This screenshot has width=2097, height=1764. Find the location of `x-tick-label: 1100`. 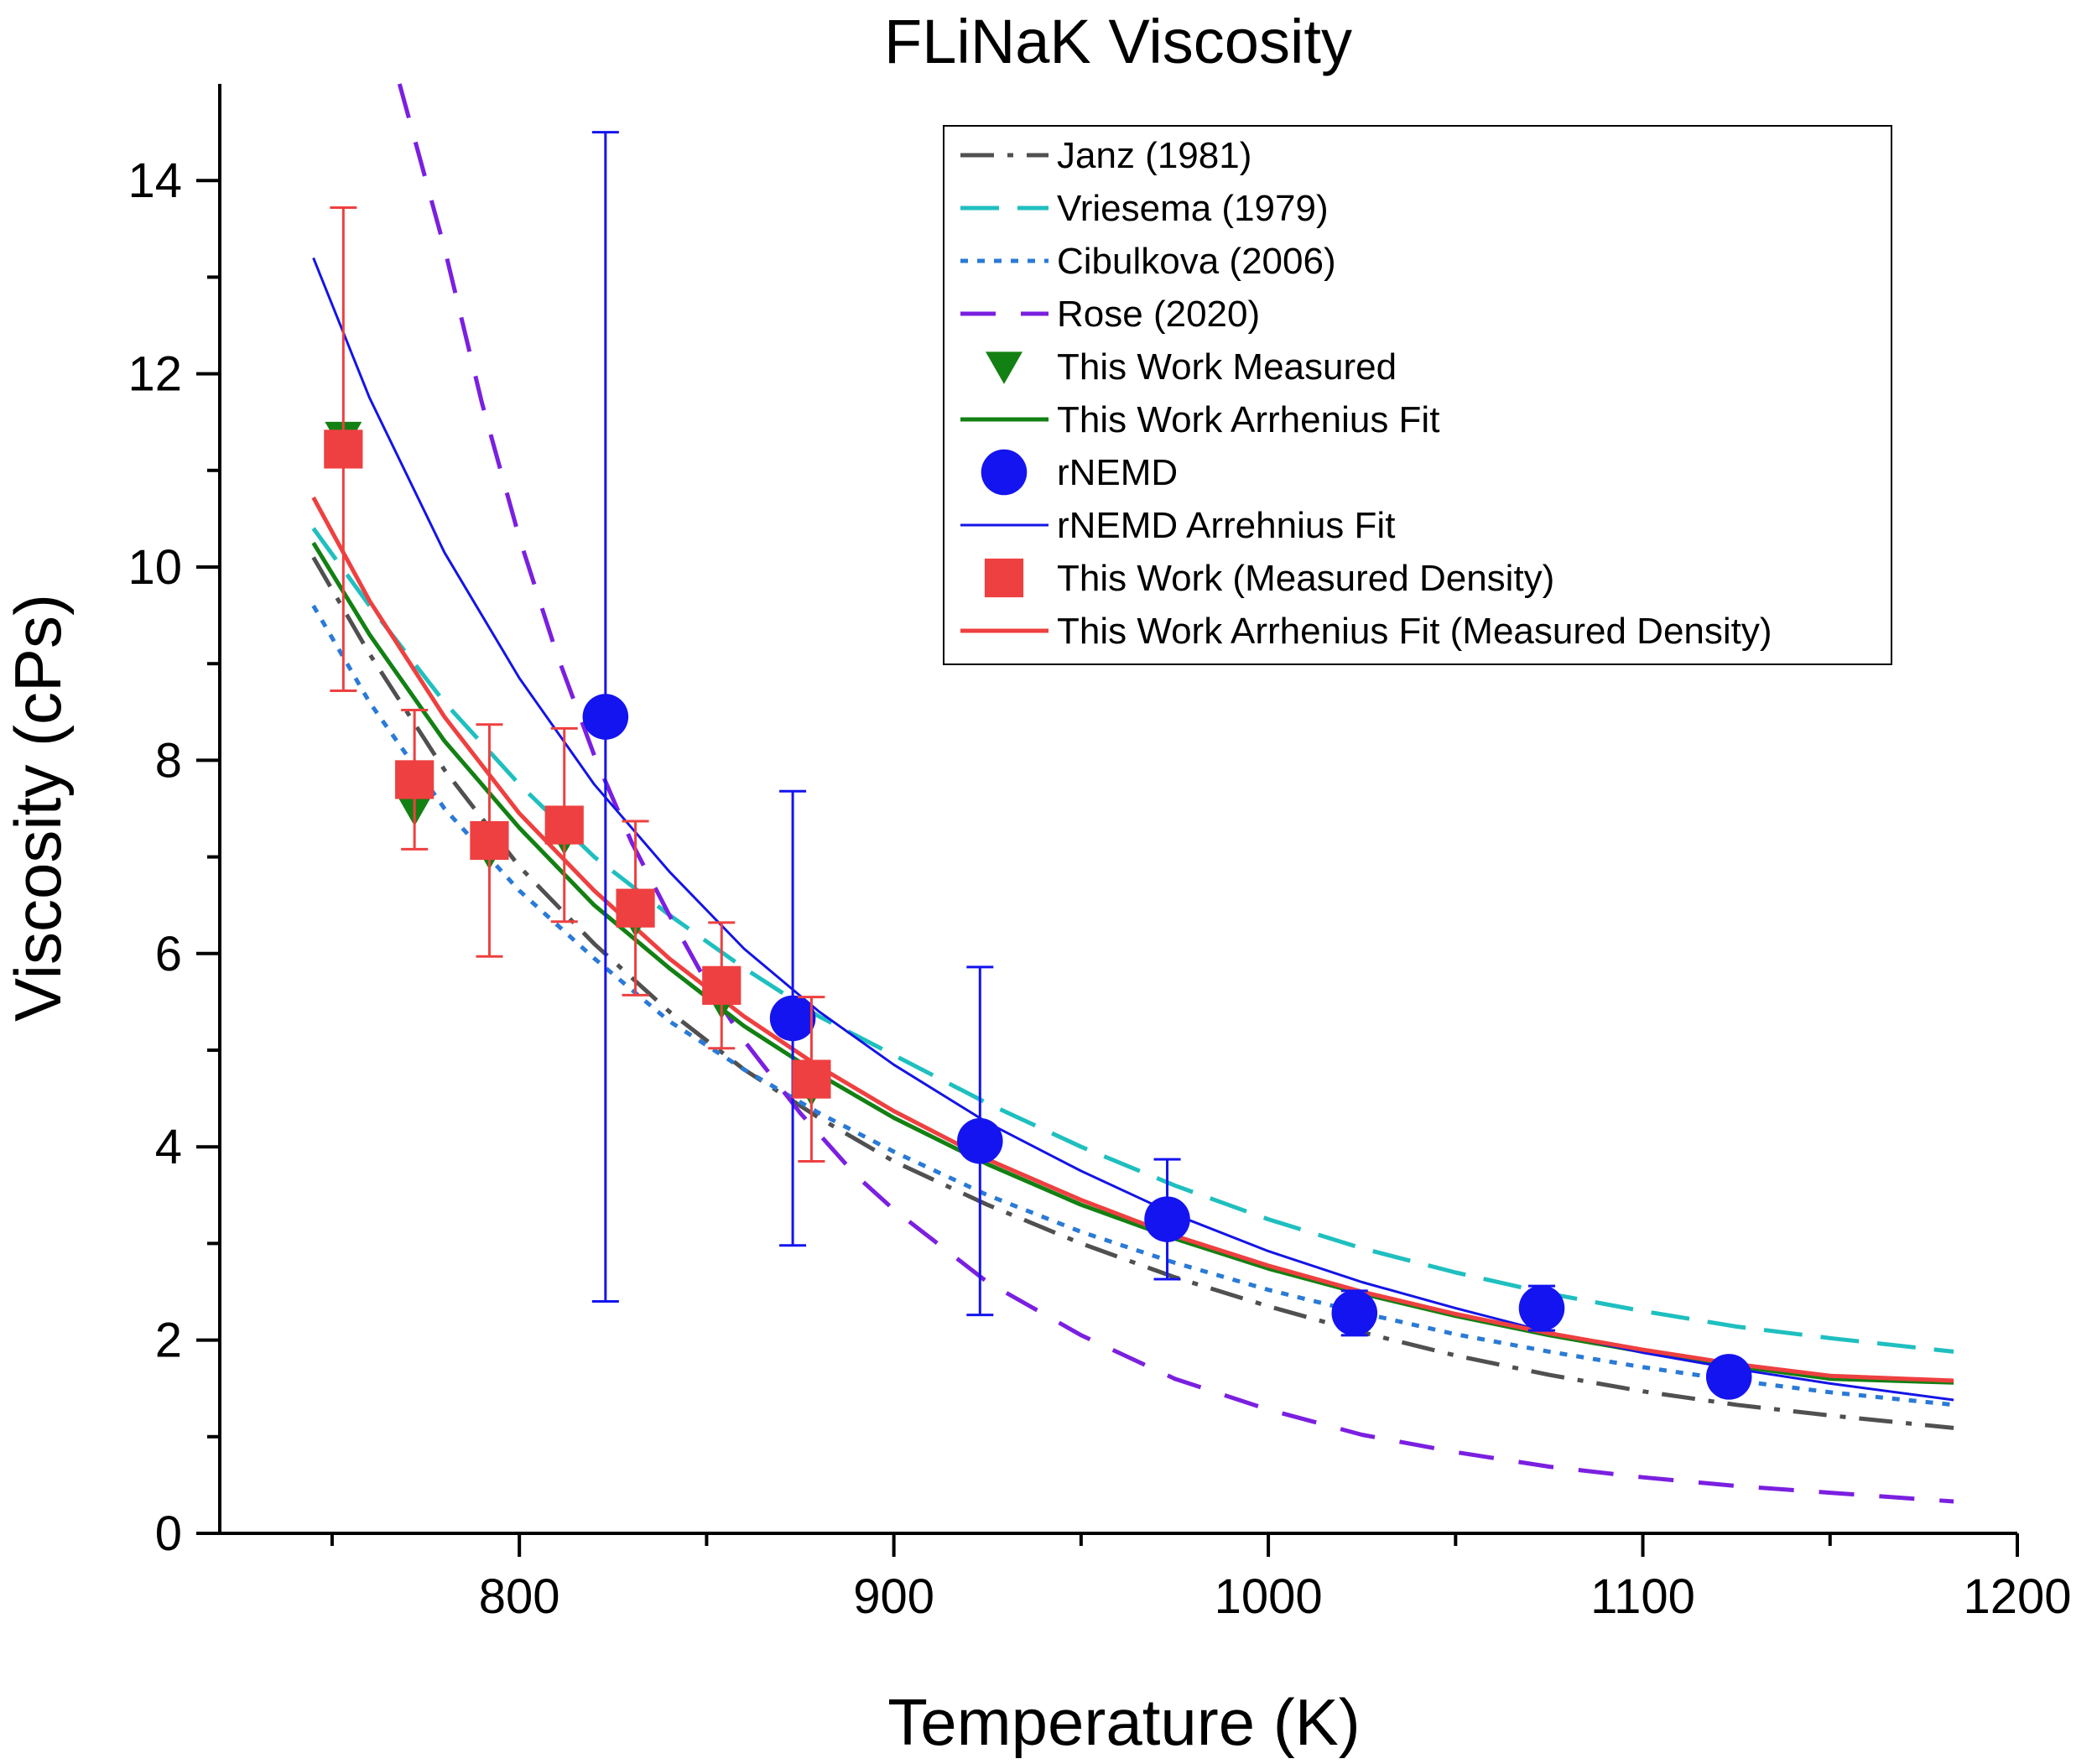

x-tick-label: 1100 is located at coordinates (1642, 1596).